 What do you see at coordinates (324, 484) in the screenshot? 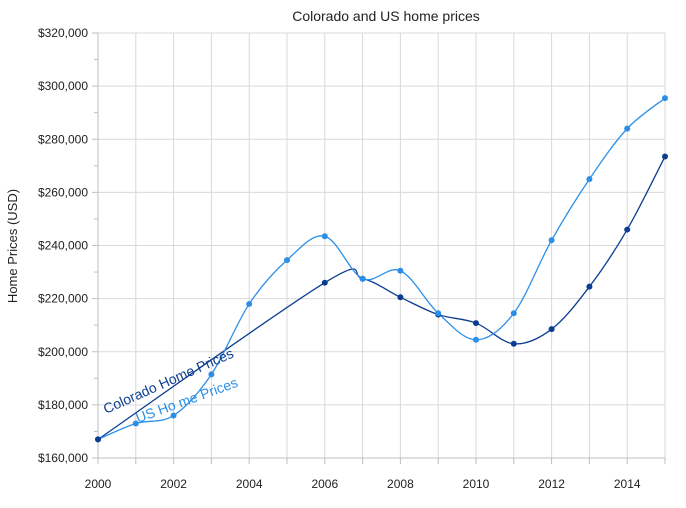
I see `x-tick-label: 2006` at bounding box center [324, 484].